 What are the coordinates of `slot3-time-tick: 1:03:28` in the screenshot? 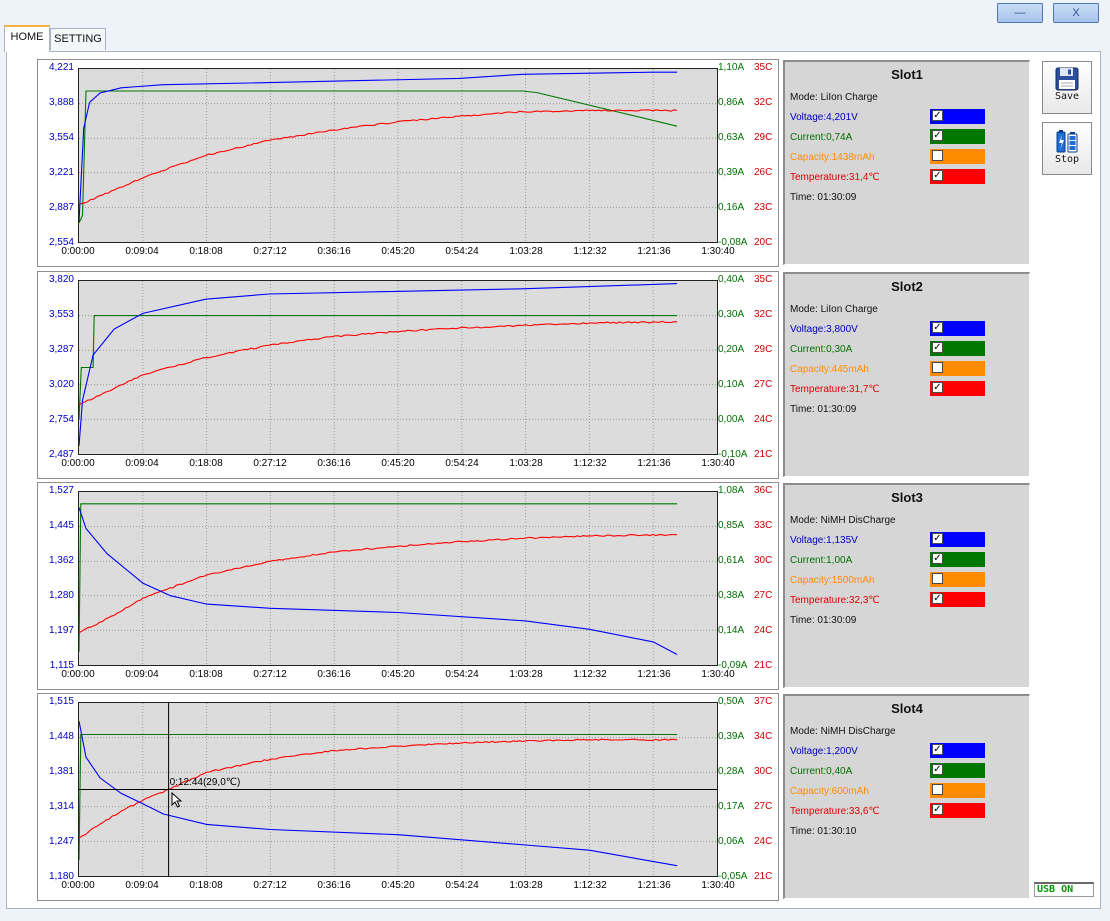 It's located at (526, 675).